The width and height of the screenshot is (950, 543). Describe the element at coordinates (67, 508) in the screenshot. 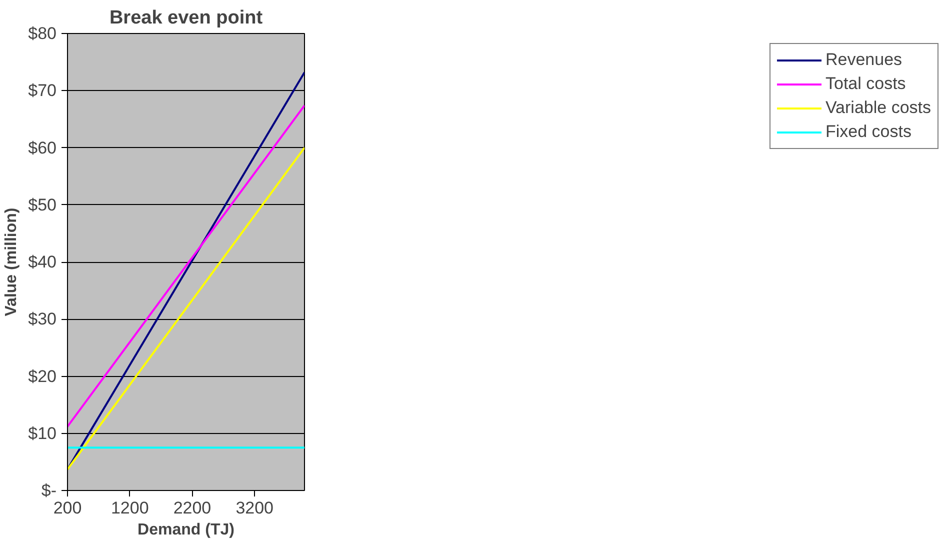

I see `x-tick-label: 200` at that location.